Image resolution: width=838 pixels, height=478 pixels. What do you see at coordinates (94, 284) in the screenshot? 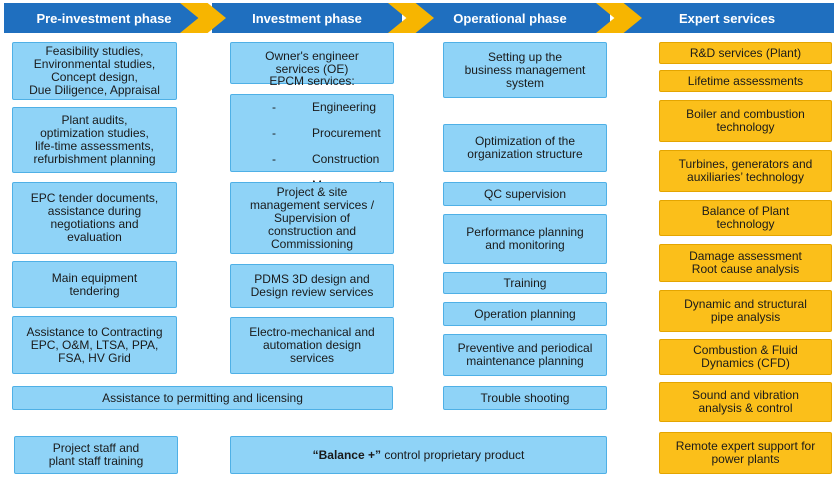
I see `main-equipment-tendering-box: Main equipment tendering` at bounding box center [94, 284].